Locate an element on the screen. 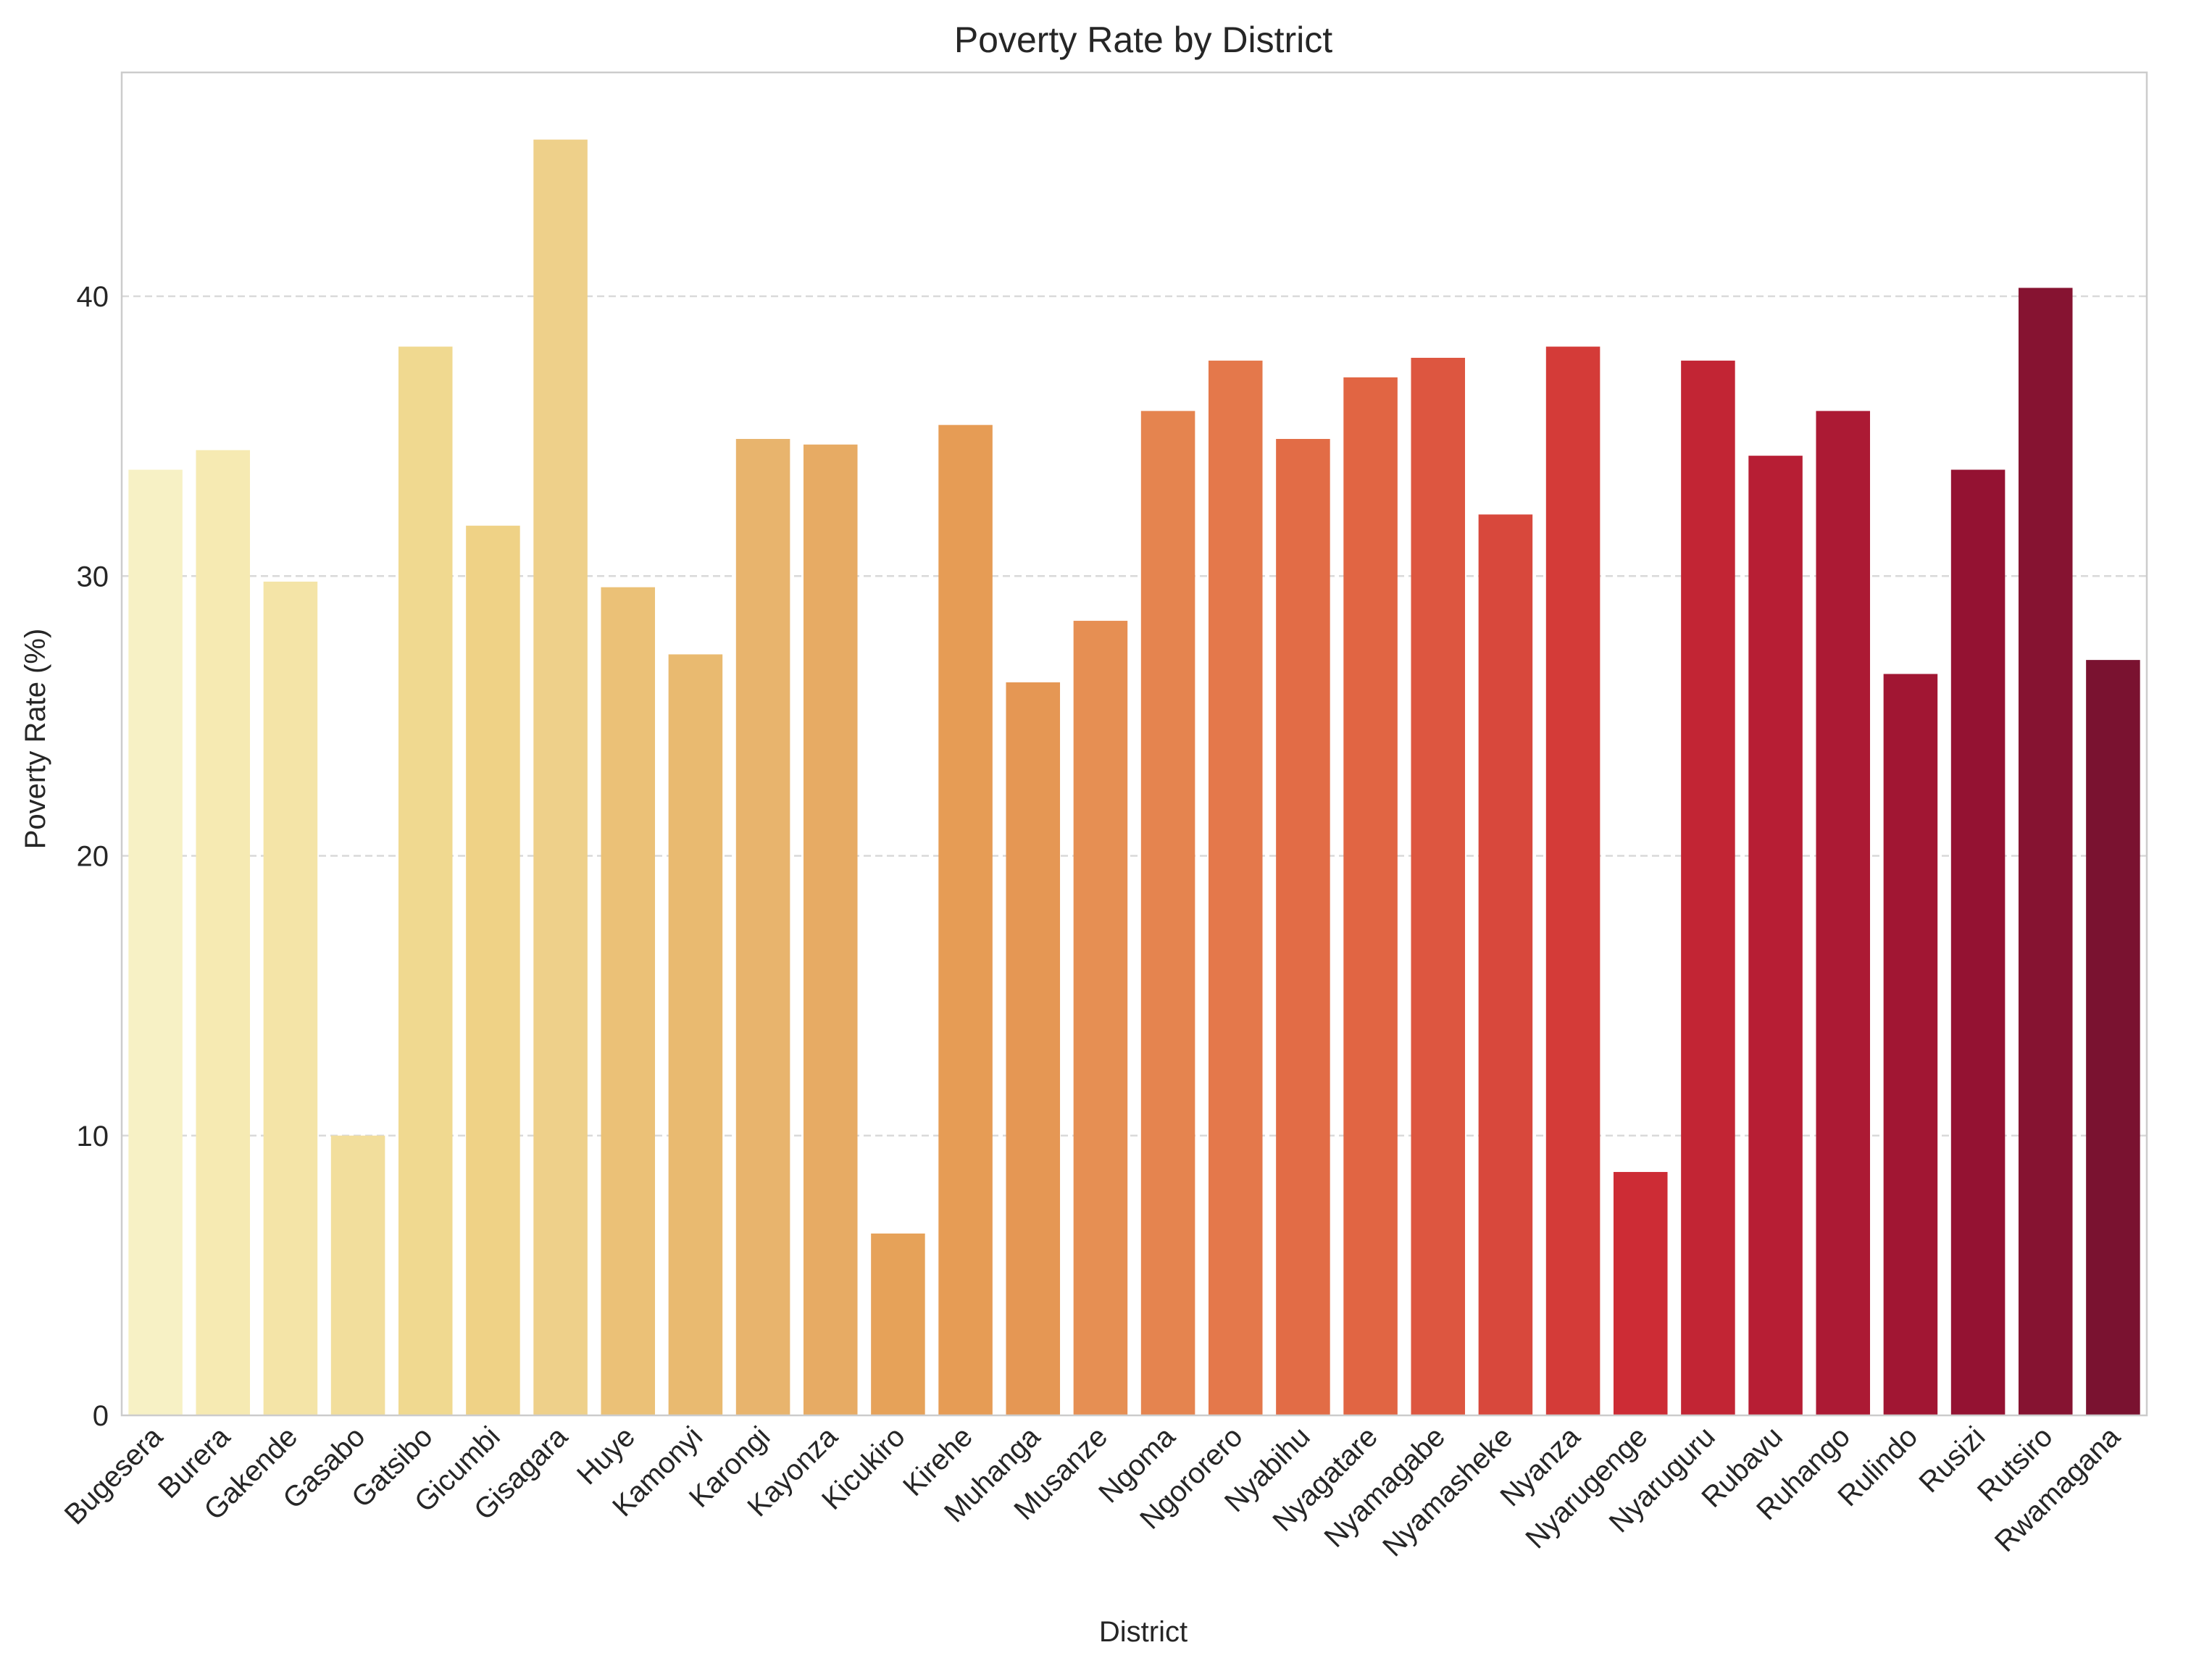 Image resolution: width=2212 pixels, height=1666 pixels. x-axis-label: District is located at coordinates (1143, 1632).